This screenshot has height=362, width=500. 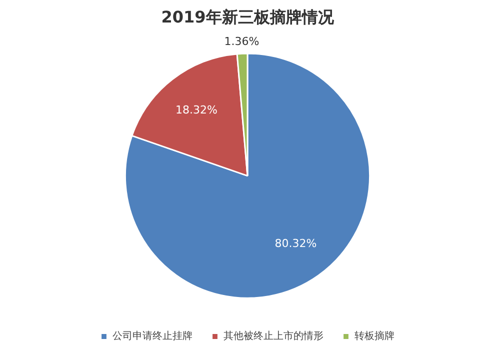 What do you see at coordinates (374, 336) in the screenshot?
I see `legend-label: 转板摘牌` at bounding box center [374, 336].